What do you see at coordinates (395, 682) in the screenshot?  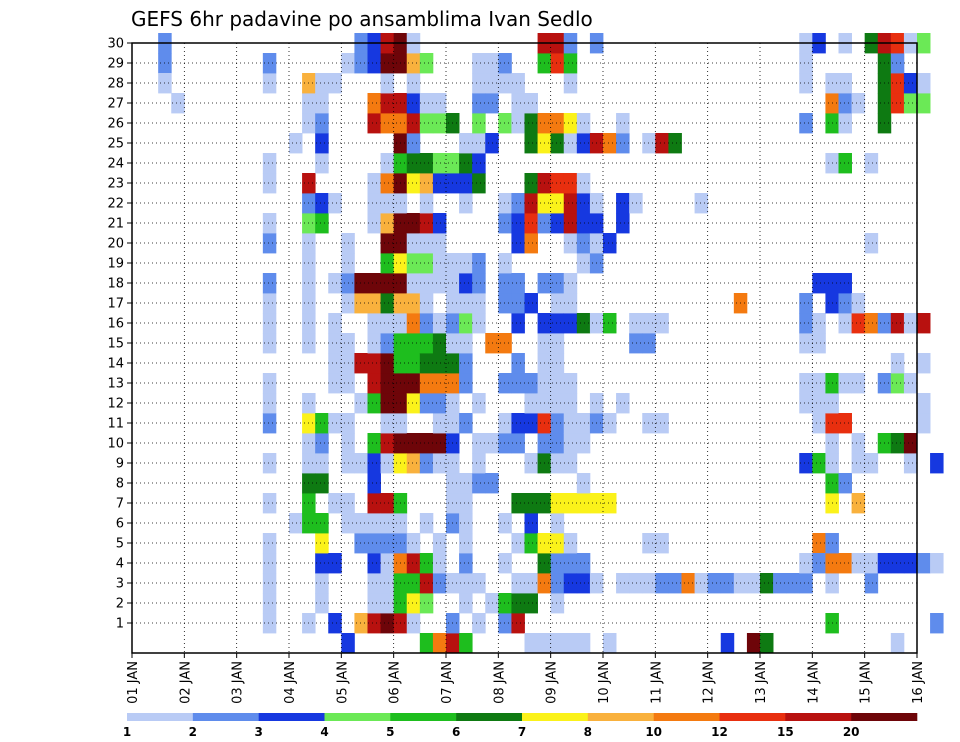 I see `x-tick-label: 06 JAN` at bounding box center [395, 682].